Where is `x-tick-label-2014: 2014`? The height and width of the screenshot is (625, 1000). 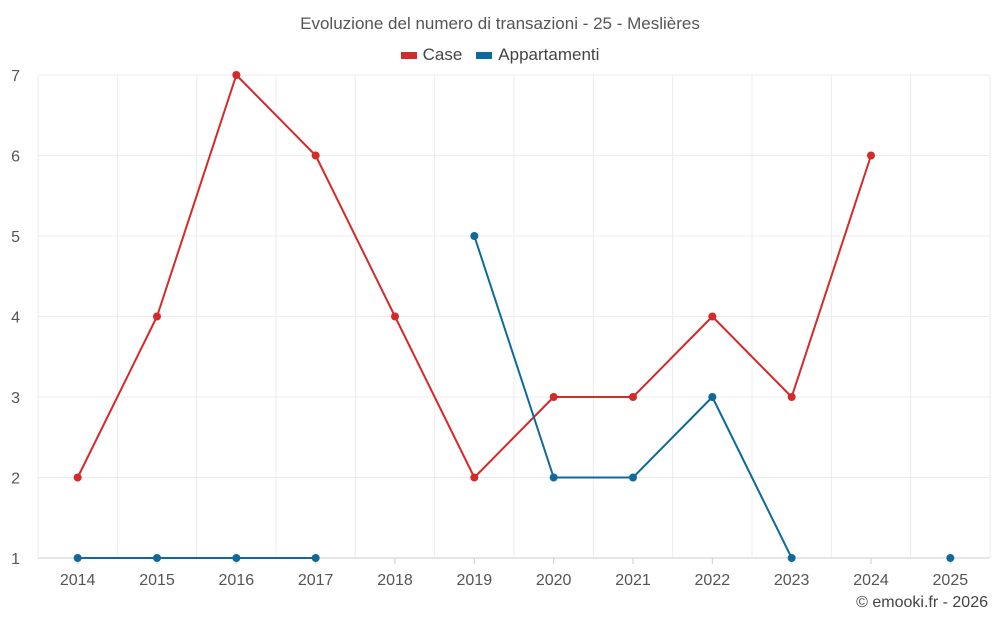 x-tick-label-2014: 2014 is located at coordinates (78, 580).